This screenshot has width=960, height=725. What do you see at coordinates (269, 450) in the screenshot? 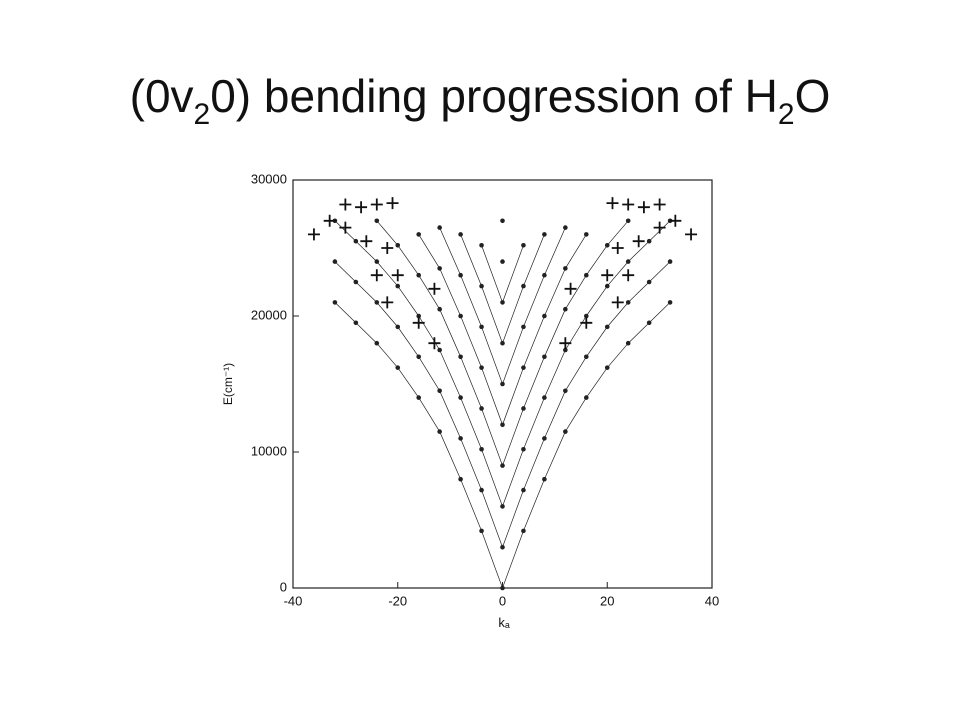
I see `y-tick-label: 10000` at bounding box center [269, 450].